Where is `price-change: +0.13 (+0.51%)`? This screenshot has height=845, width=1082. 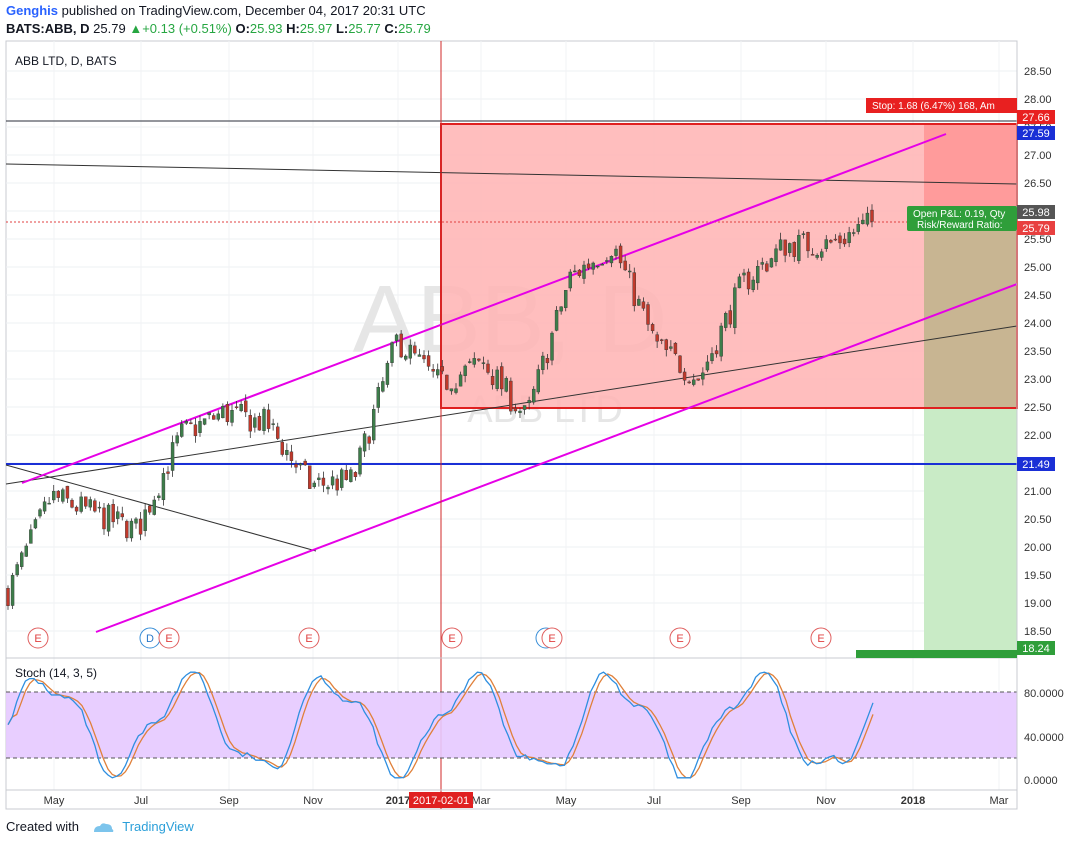 price-change: +0.13 (+0.51%) is located at coordinates (187, 28).